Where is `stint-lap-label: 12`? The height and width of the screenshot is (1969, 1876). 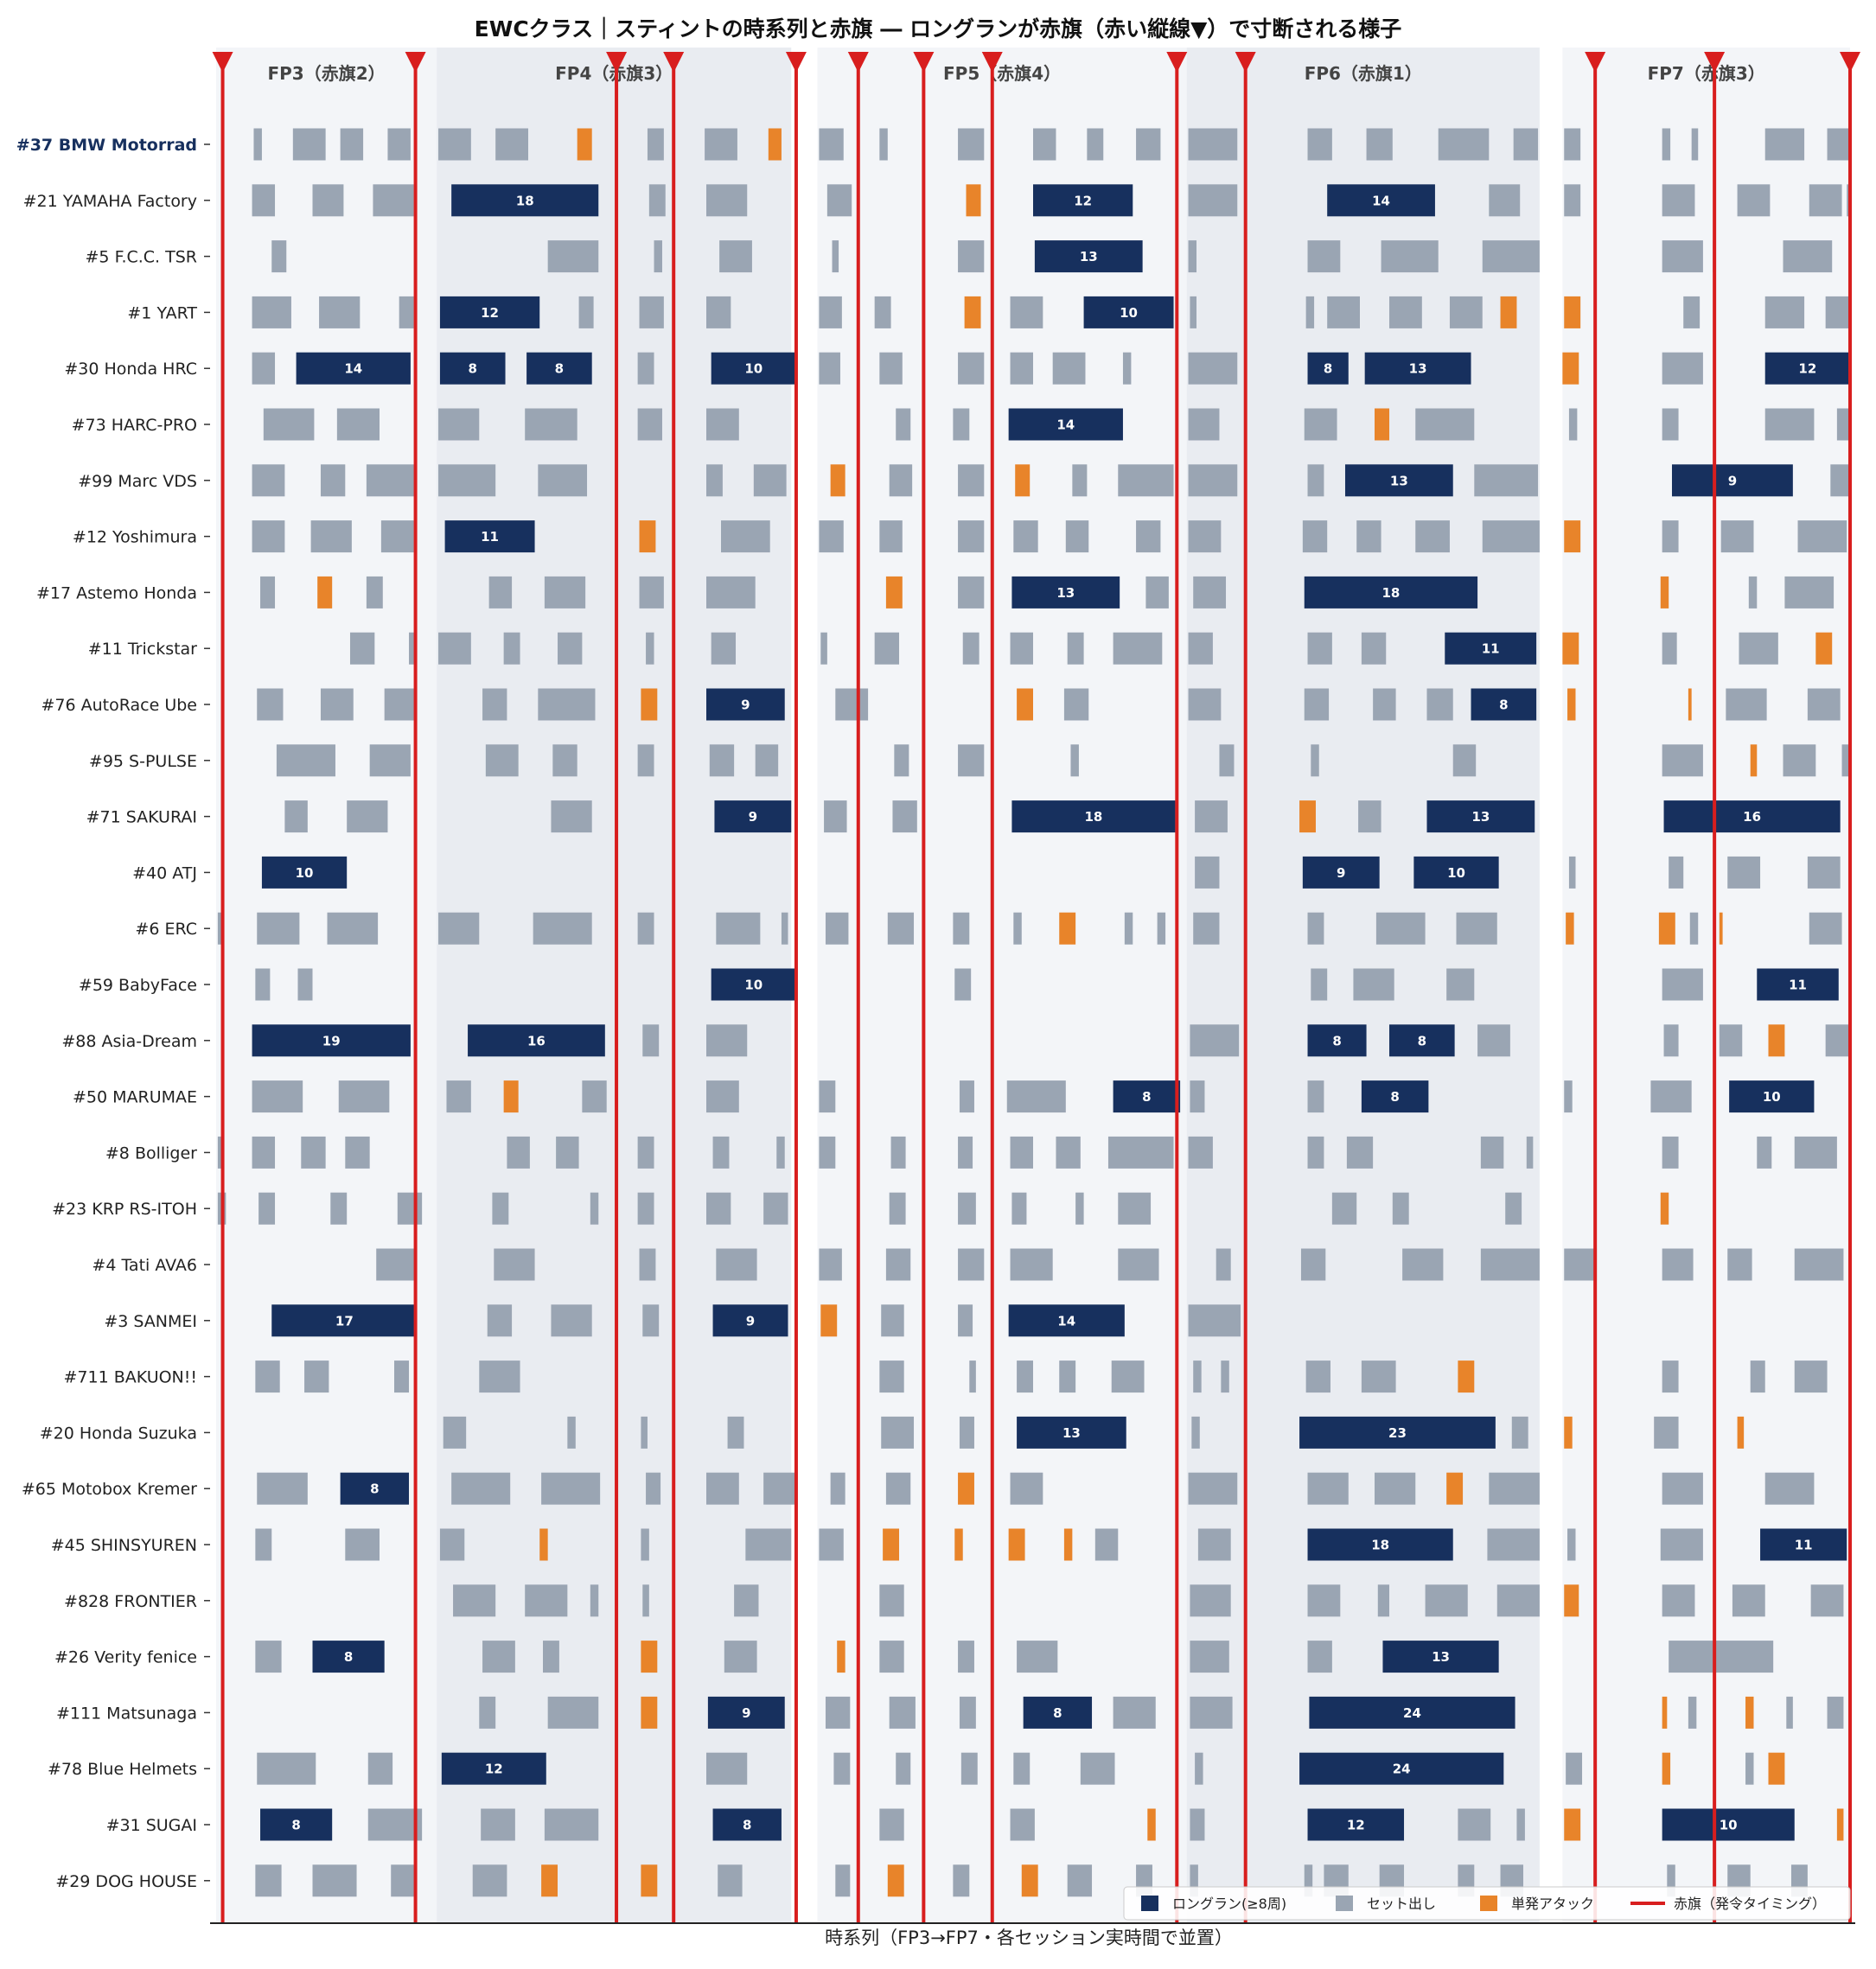
stint-lap-label: 12 is located at coordinates (1083, 201).